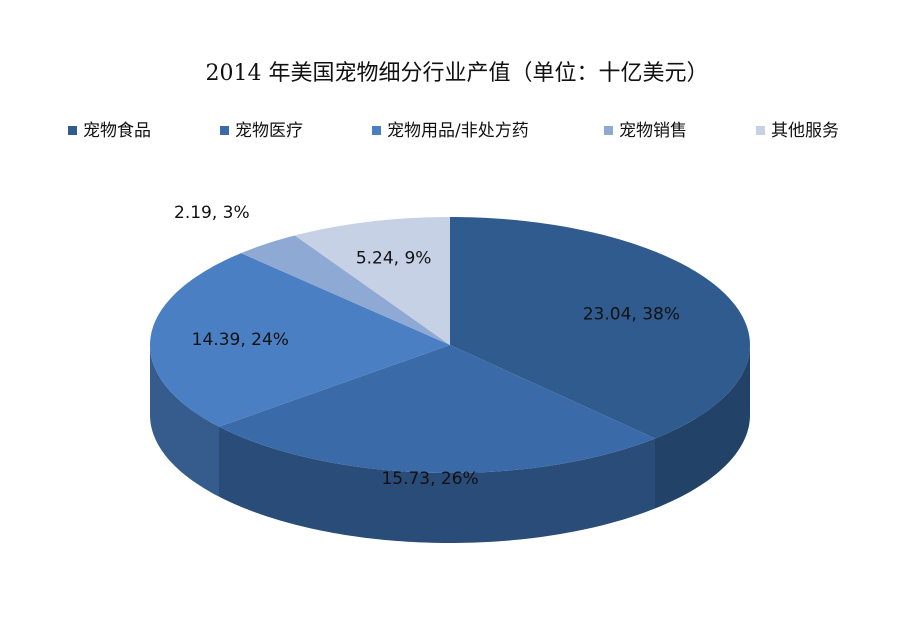 The height and width of the screenshot is (634, 914). What do you see at coordinates (212, 213) in the screenshot?
I see `data-label: 2.19, 3%` at bounding box center [212, 213].